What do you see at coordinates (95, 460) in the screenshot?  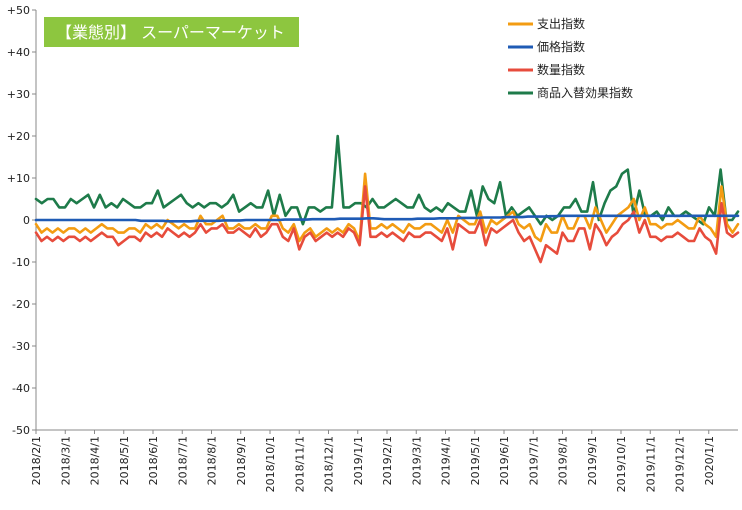 I see `x-tick-label: 2018/4/1` at bounding box center [95, 460].